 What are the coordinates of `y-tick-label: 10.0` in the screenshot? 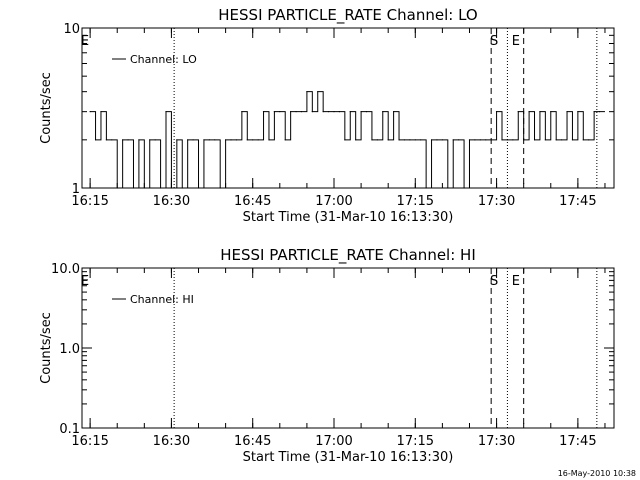 It's located at (65, 269).